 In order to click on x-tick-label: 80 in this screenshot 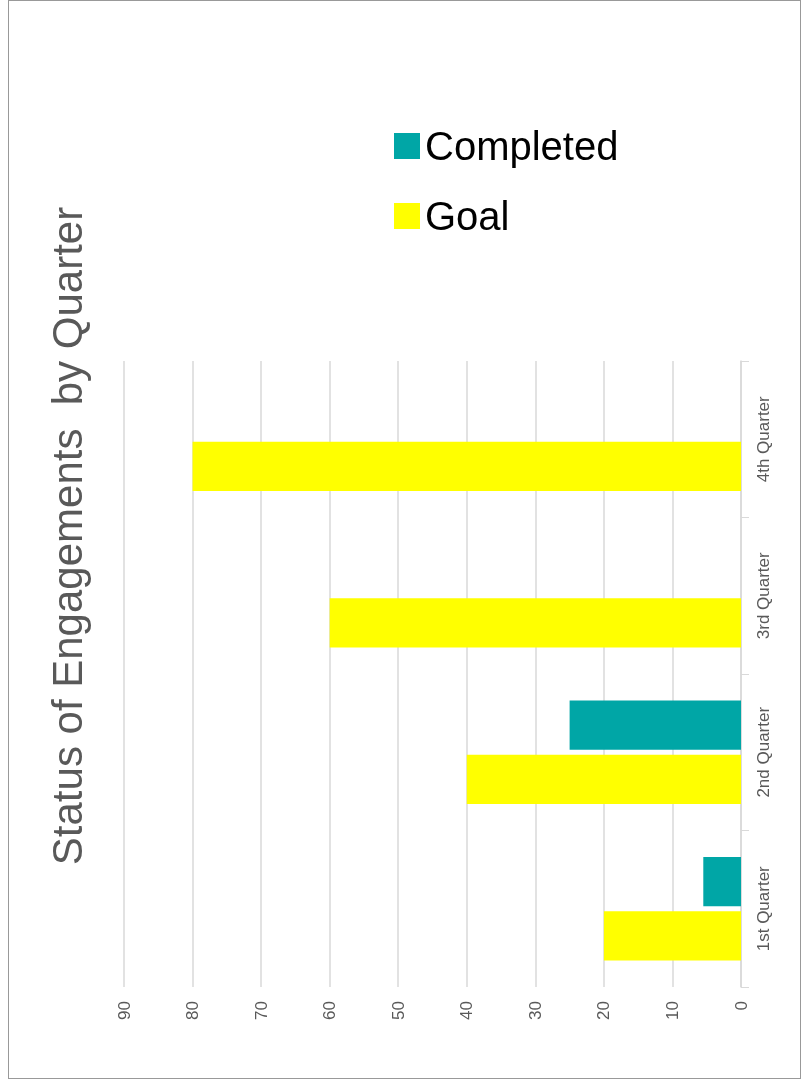, I will do `click(193, 1010)`.